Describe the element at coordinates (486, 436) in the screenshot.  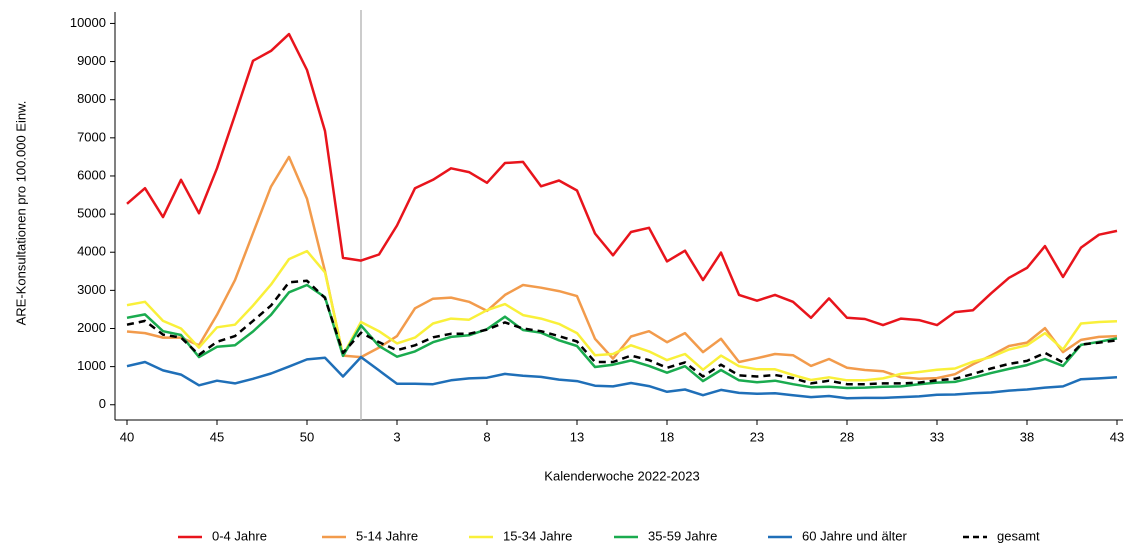
I see `x-tick-label: 8` at that location.